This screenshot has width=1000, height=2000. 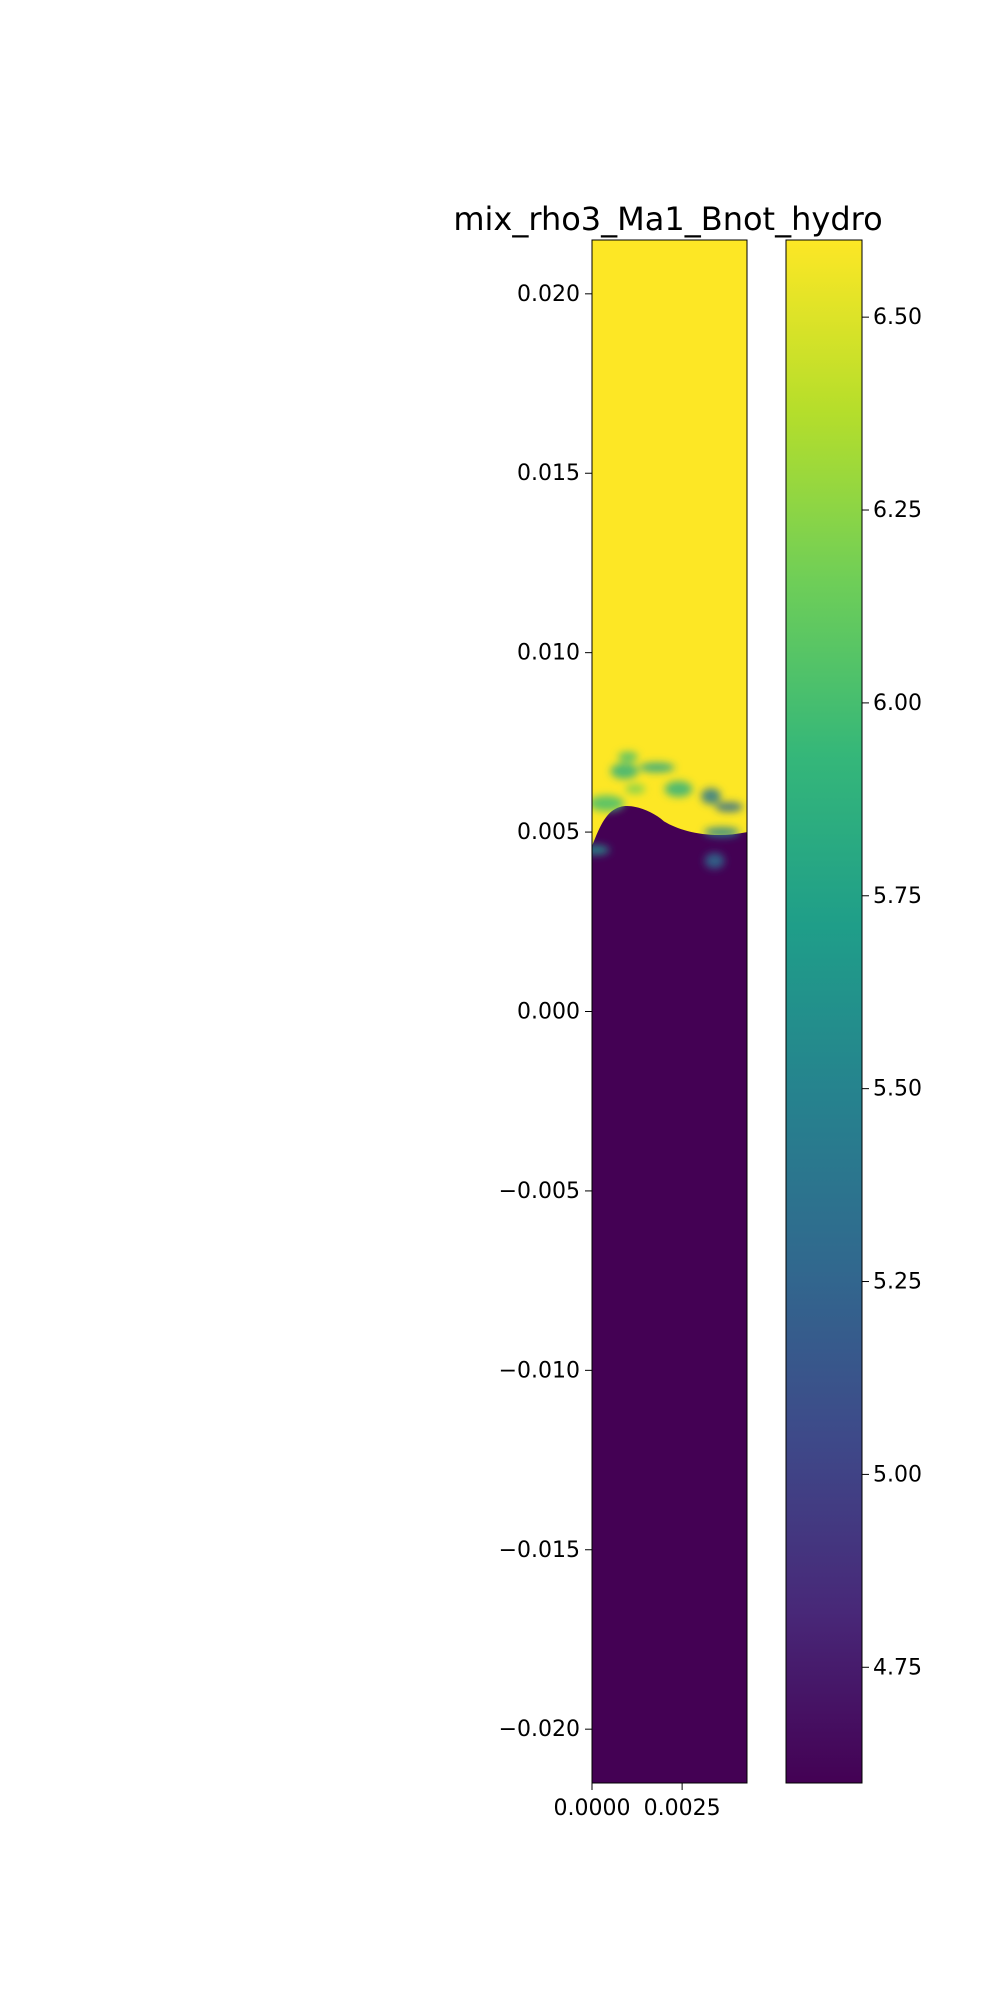 What do you see at coordinates (824, 1011) in the screenshot?
I see `colorbar` at bounding box center [824, 1011].